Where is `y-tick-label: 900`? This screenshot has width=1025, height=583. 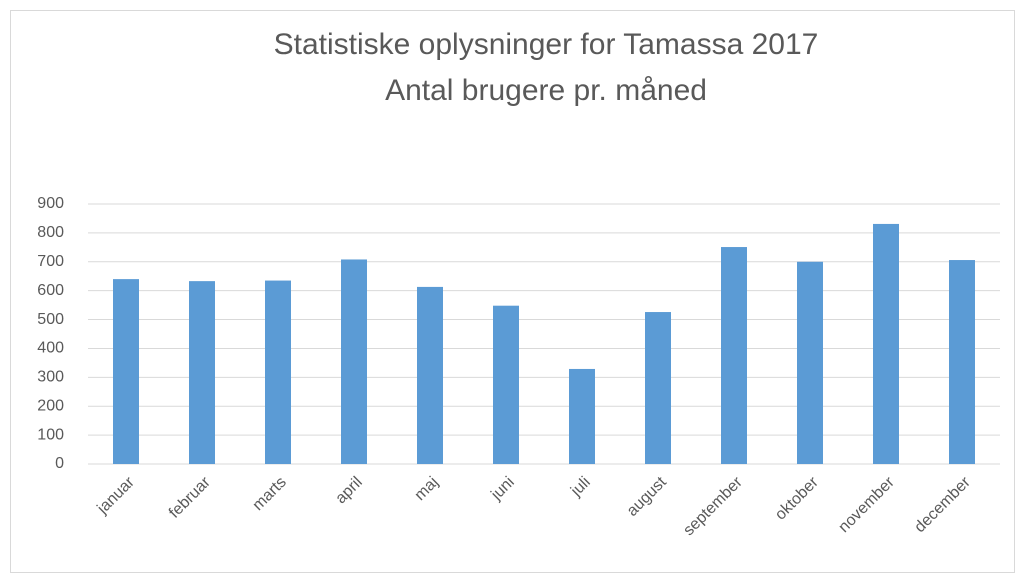
y-tick-label: 900 is located at coordinates (50, 203).